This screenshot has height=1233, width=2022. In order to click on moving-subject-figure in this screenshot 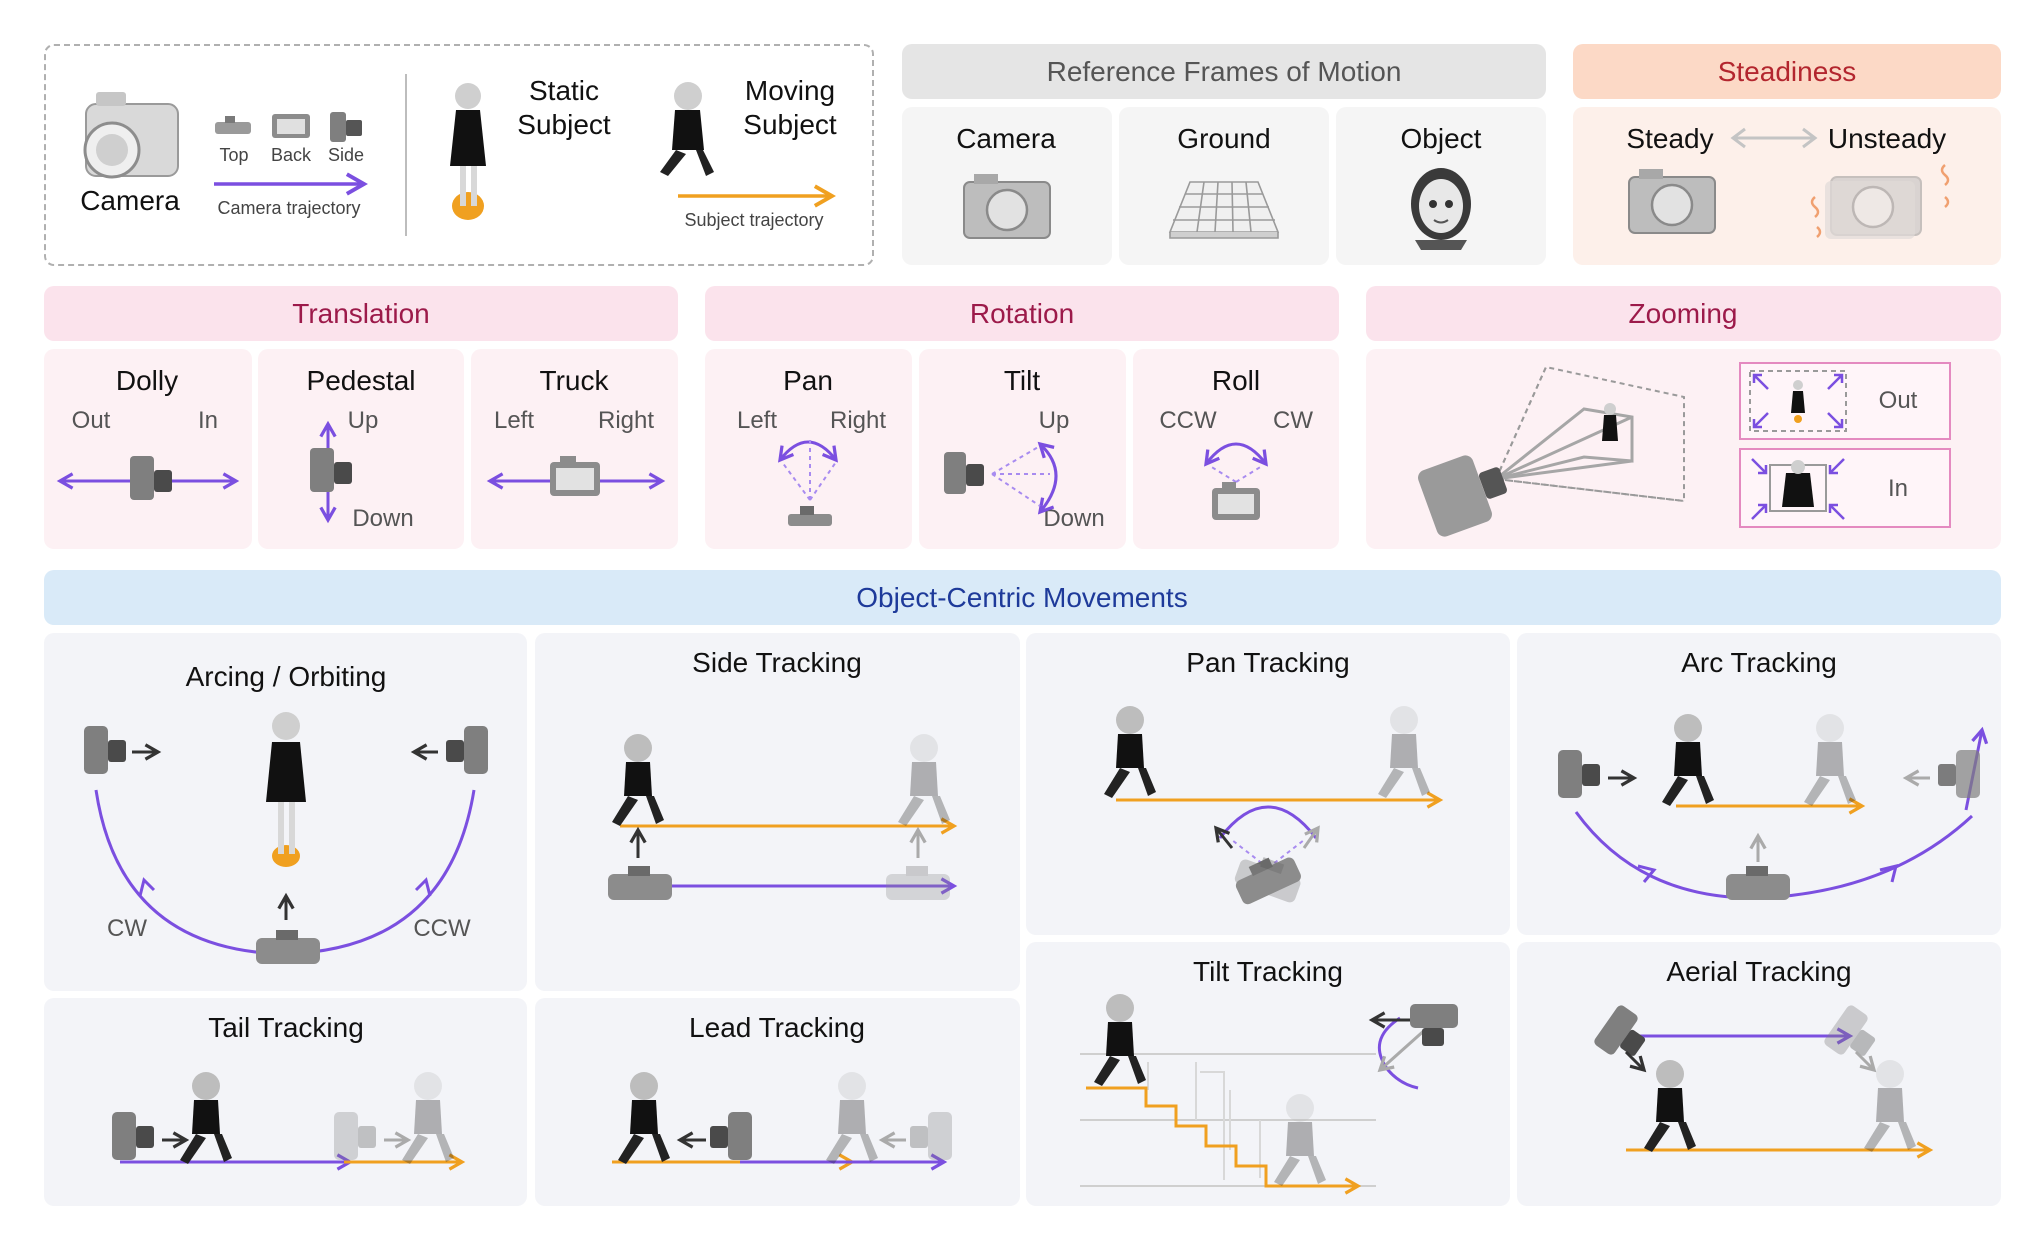, I will do `click(687, 129)`.